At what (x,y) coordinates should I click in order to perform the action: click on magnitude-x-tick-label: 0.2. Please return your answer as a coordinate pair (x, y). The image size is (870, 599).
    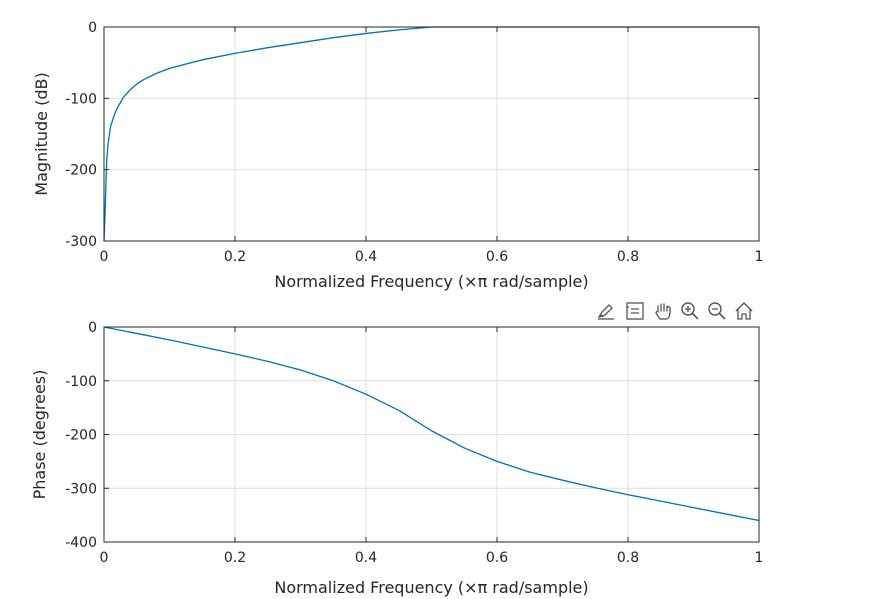
    Looking at the image, I should click on (235, 257).